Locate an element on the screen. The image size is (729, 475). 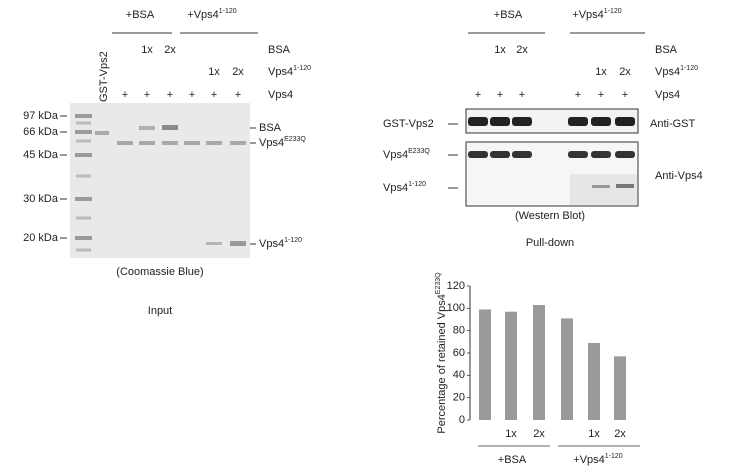
blot-row-label-sup: E233Q is located at coordinates (419, 151).